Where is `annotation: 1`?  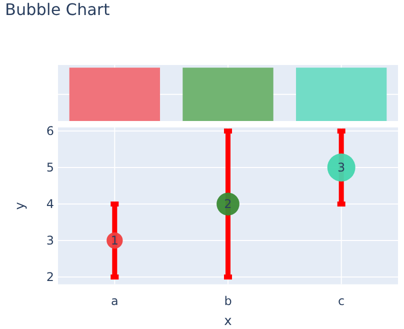
annotation: 1 is located at coordinates (114, 241).